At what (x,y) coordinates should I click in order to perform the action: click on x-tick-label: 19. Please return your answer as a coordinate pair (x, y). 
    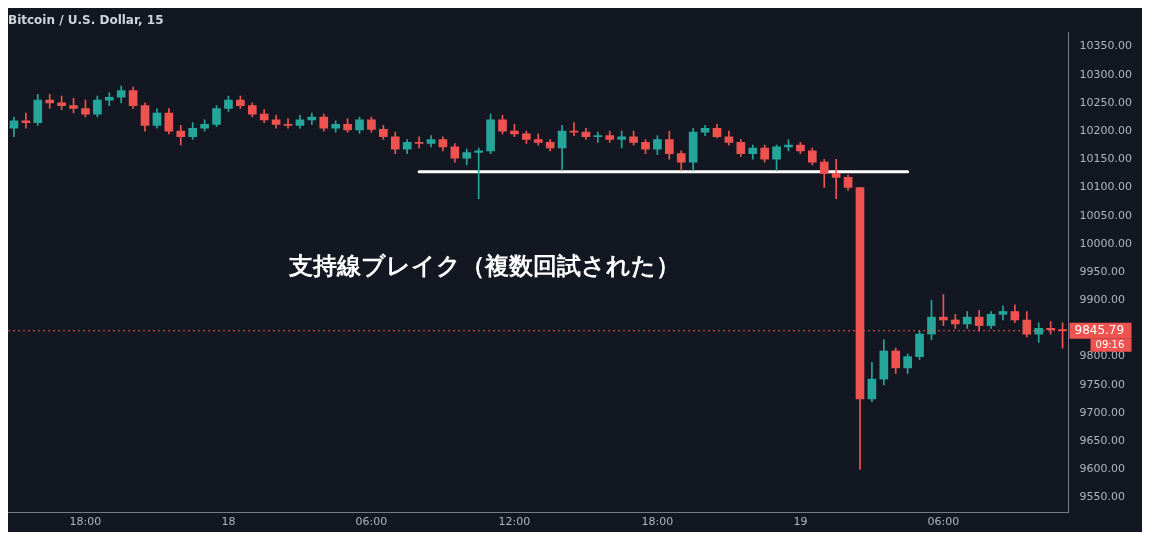
    Looking at the image, I should click on (800, 522).